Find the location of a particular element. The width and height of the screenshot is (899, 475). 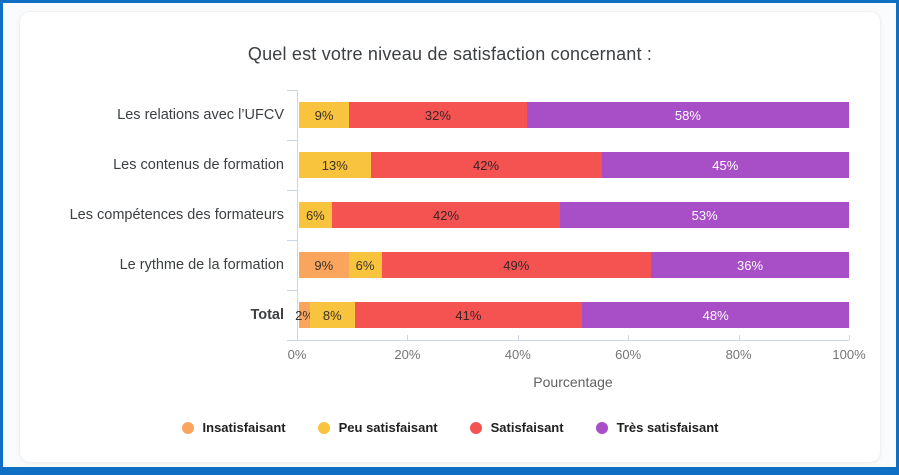

bar-stack: 9% 32% 58% is located at coordinates (574, 115).